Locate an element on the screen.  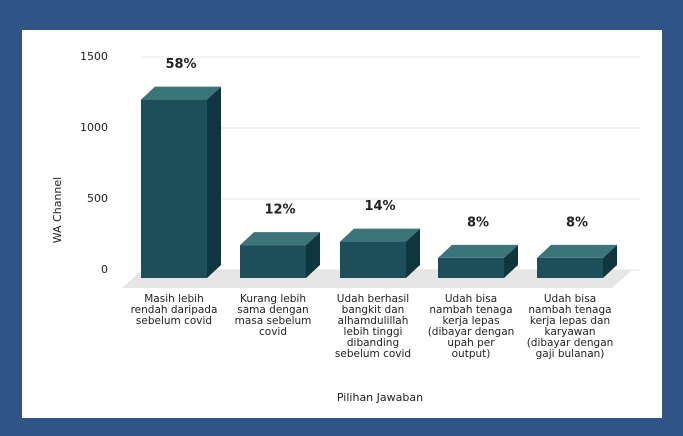
y-tick-label: 500 is located at coordinates (97, 198).